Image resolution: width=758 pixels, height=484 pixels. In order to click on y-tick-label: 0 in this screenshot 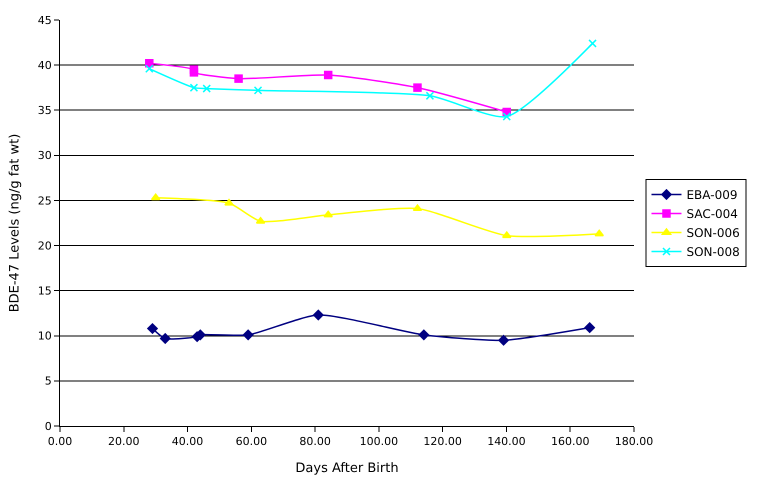, I will do `click(48, 426)`.